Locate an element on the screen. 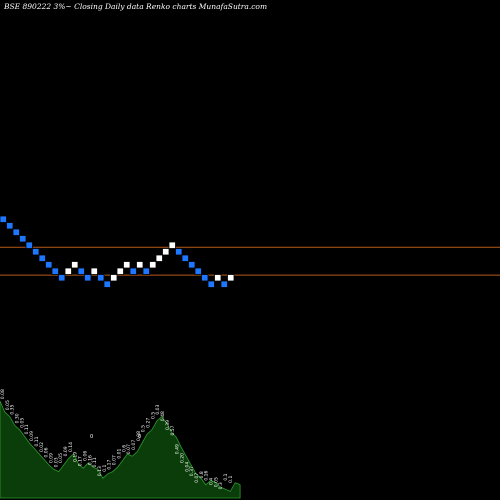  renko-bricks is located at coordinates (117, 251).